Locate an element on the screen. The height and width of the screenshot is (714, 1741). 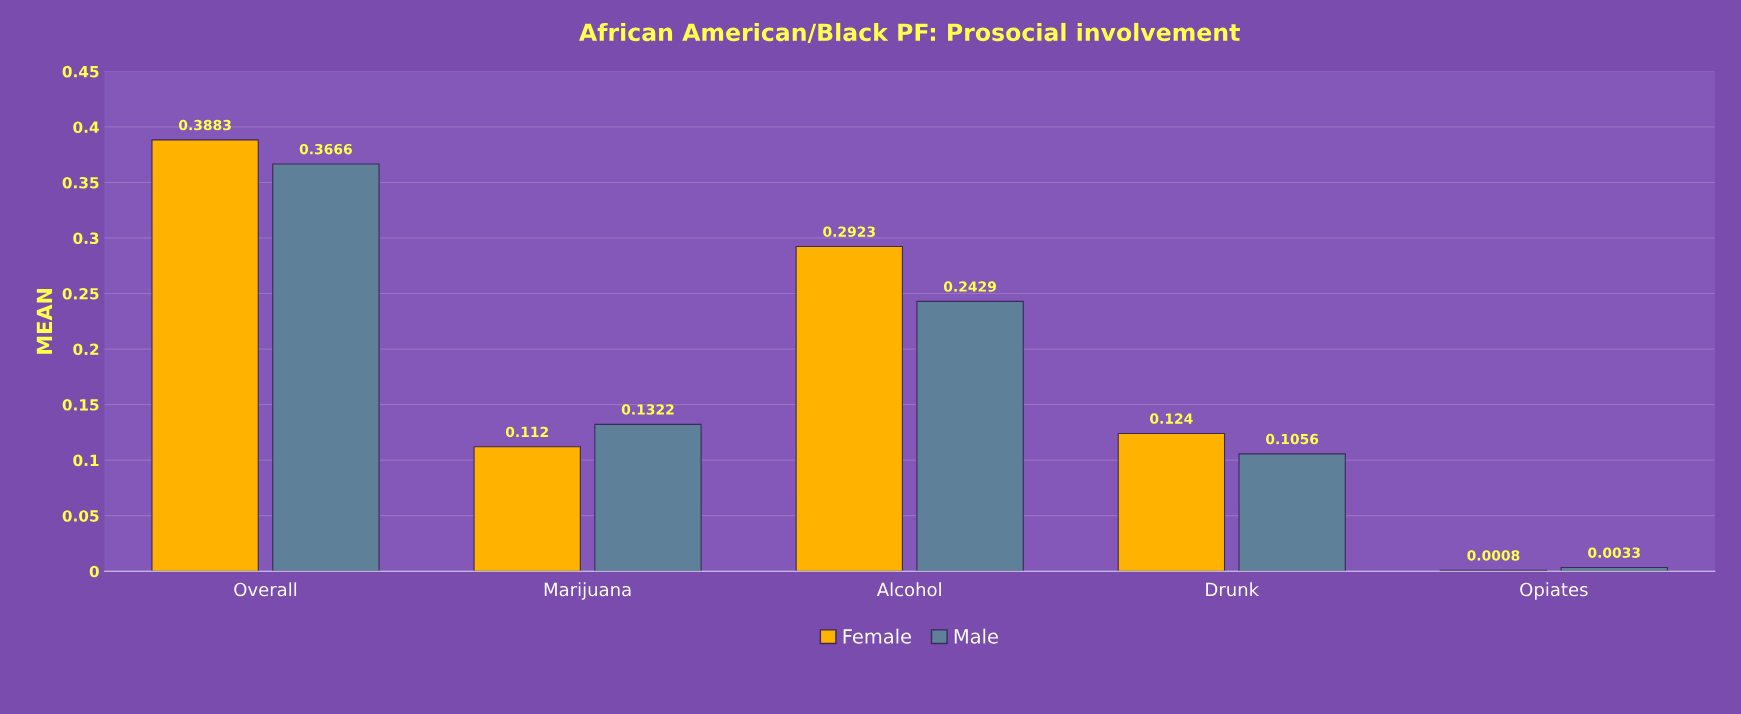
y-tick-label: 0.45 is located at coordinates (80, 71).